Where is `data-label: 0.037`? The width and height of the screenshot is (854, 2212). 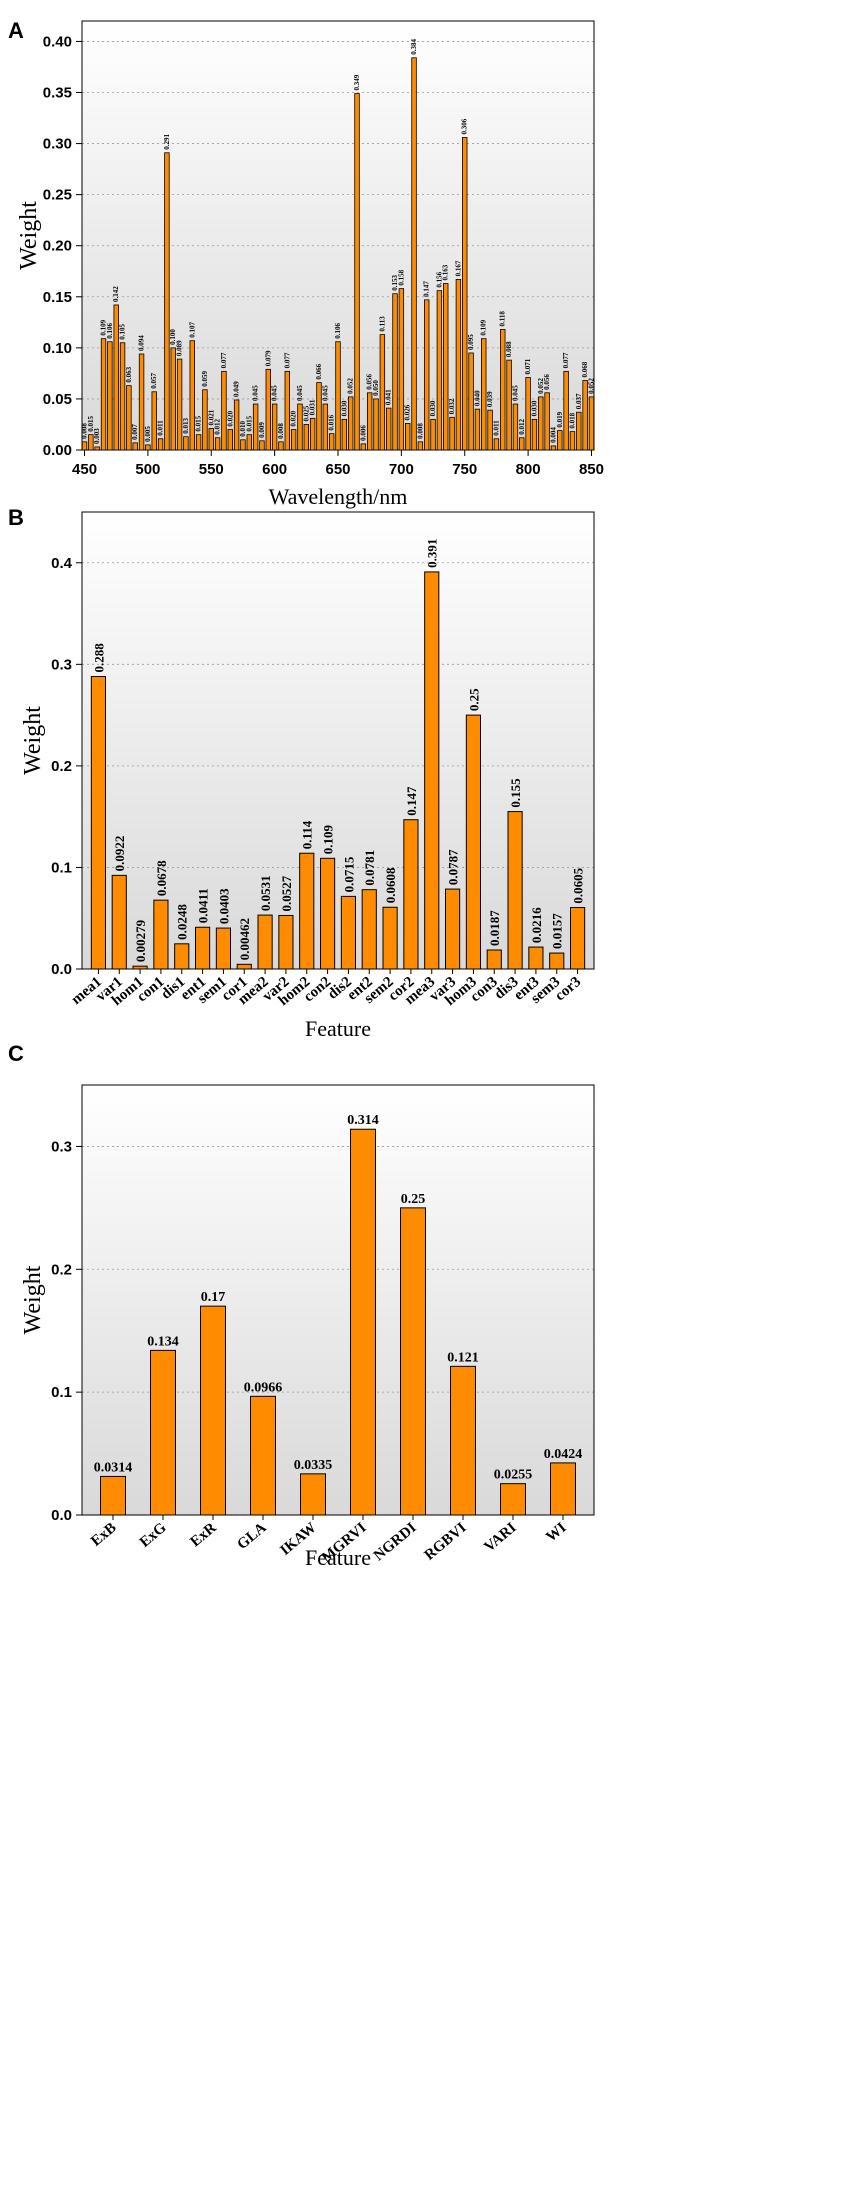 data-label: 0.037 is located at coordinates (579, 401).